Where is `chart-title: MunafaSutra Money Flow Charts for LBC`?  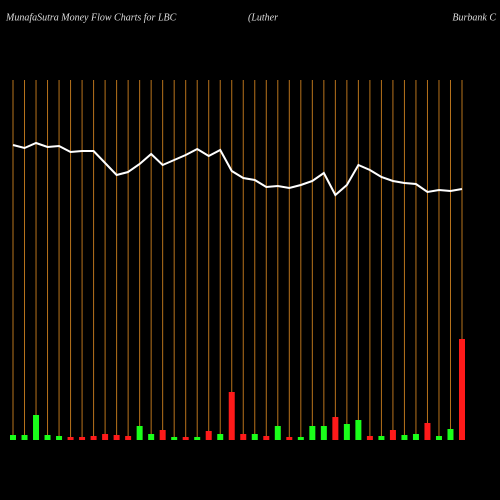
chart-title: MunafaSutra Money Flow Charts for LBC is located at coordinates (91, 17).